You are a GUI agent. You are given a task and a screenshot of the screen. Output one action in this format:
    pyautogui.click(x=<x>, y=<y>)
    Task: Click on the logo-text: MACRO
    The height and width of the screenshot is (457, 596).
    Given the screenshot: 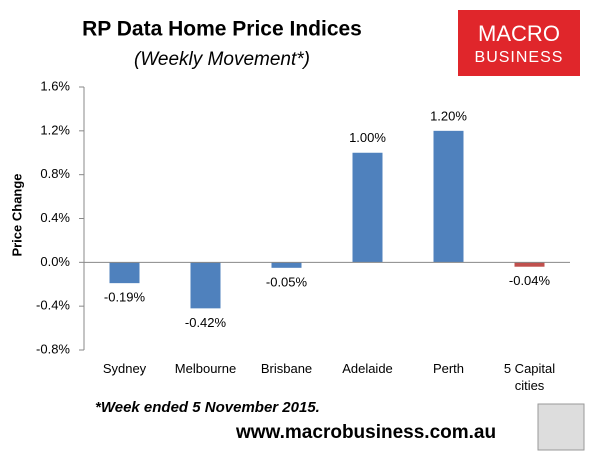 What is the action you would take?
    pyautogui.click(x=519, y=33)
    